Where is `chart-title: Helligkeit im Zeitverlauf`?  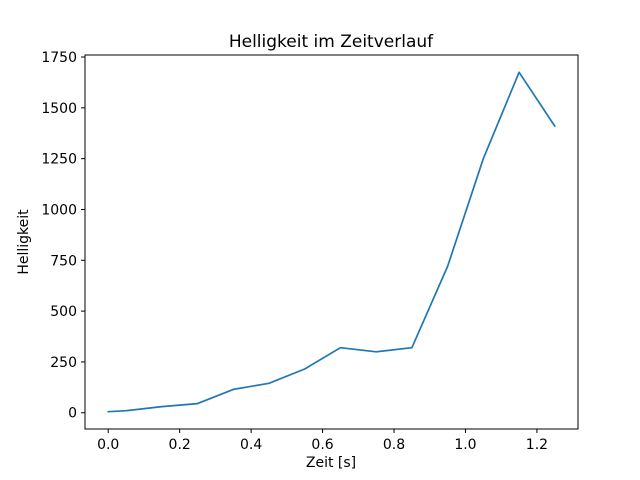
chart-title: Helligkeit im Zeitverlauf is located at coordinates (331, 42).